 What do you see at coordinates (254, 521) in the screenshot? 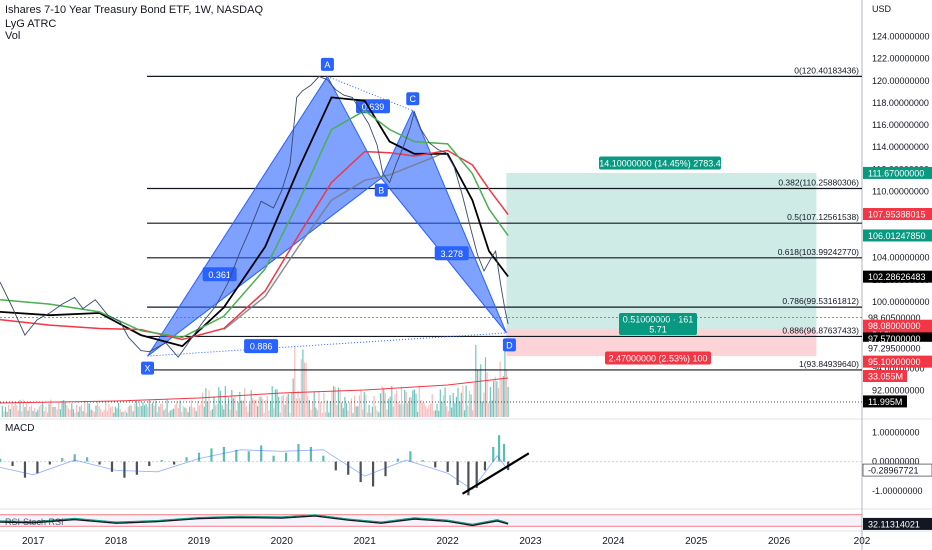
I see `rsi-line` at bounding box center [254, 521].